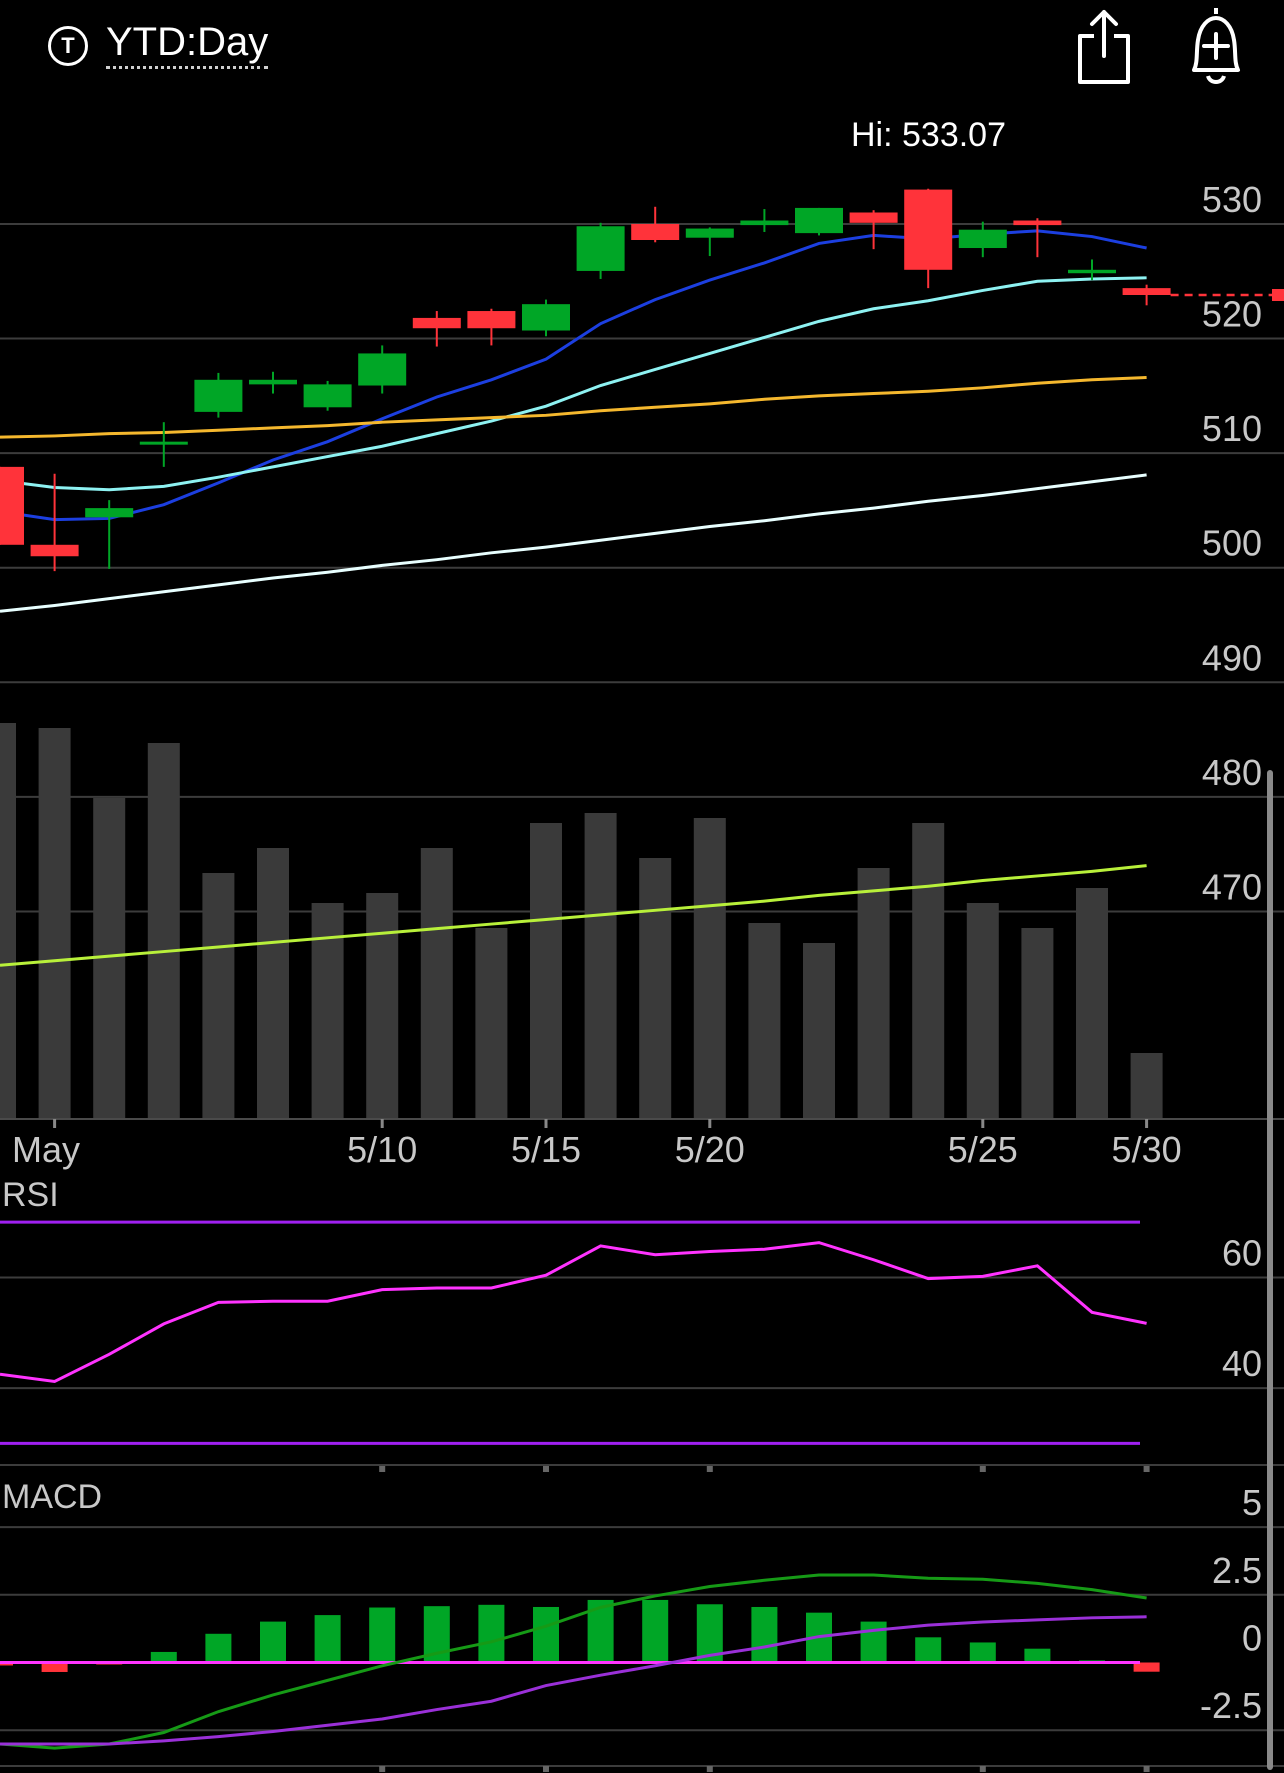  Describe the element at coordinates (573, 1680) in the screenshot. I see `signal-line` at that location.